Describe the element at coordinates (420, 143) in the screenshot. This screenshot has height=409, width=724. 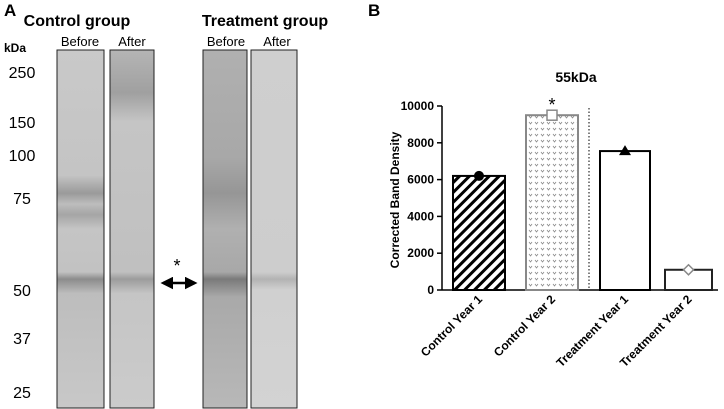
I see `y-tick-label: 8000` at that location.